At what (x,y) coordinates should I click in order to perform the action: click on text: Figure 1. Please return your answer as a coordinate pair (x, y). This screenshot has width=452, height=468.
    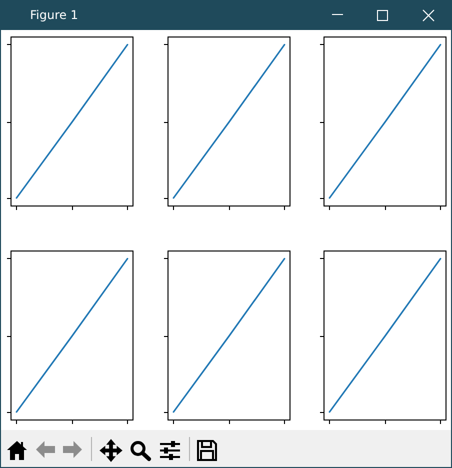
    Looking at the image, I should click on (54, 15).